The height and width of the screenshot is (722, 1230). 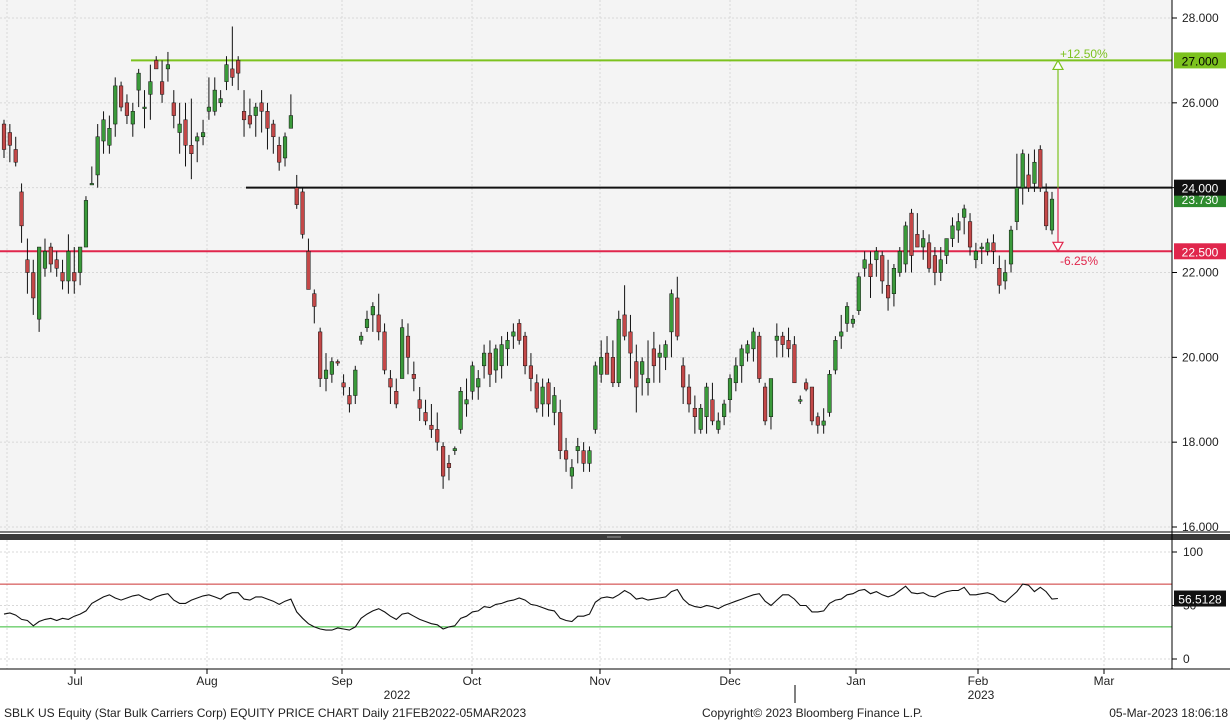 I want to click on osc-value-tag-bg, so click(x=1200, y=598).